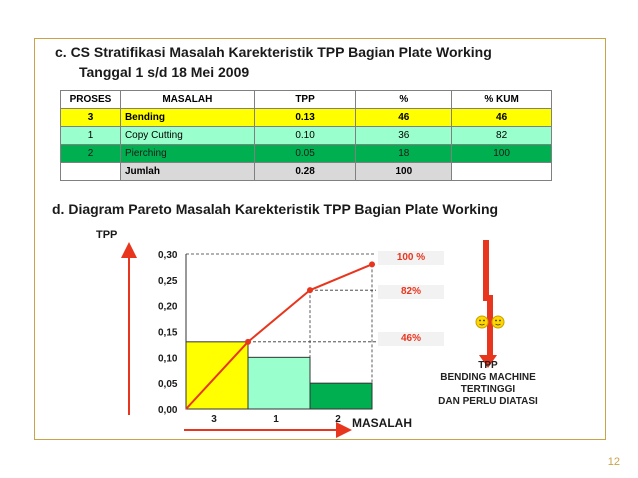  I want to click on x-axis-title: MASALAH, so click(382, 423).